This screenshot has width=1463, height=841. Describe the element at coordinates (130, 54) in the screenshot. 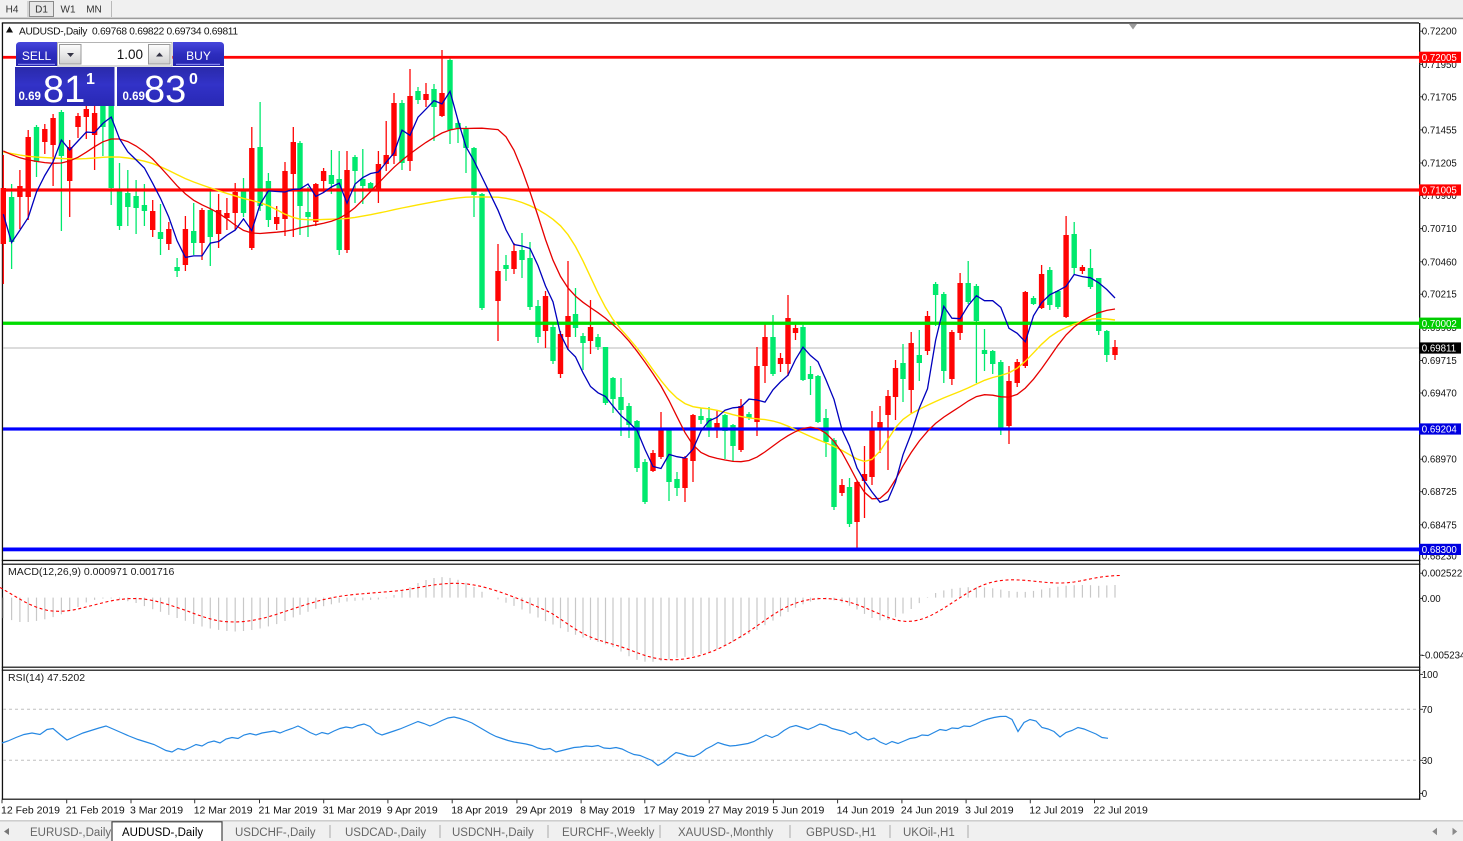

I see `svg-text: 1.00` at that location.